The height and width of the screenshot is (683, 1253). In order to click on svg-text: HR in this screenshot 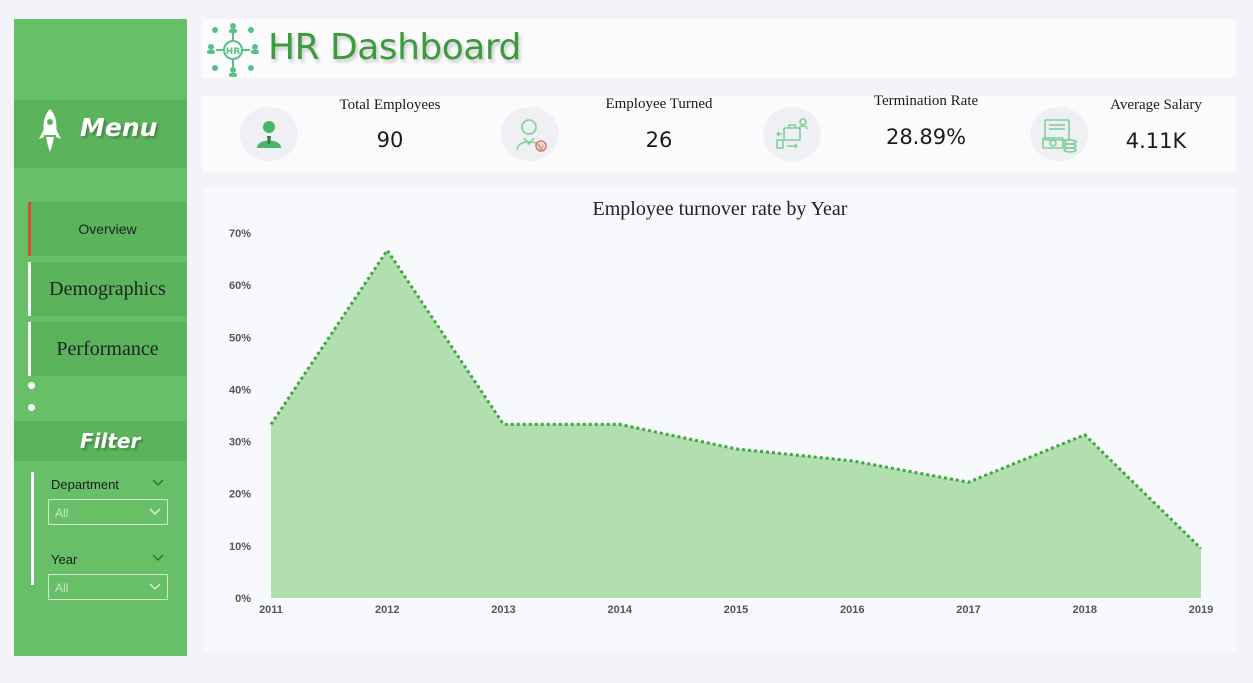, I will do `click(233, 52)`.